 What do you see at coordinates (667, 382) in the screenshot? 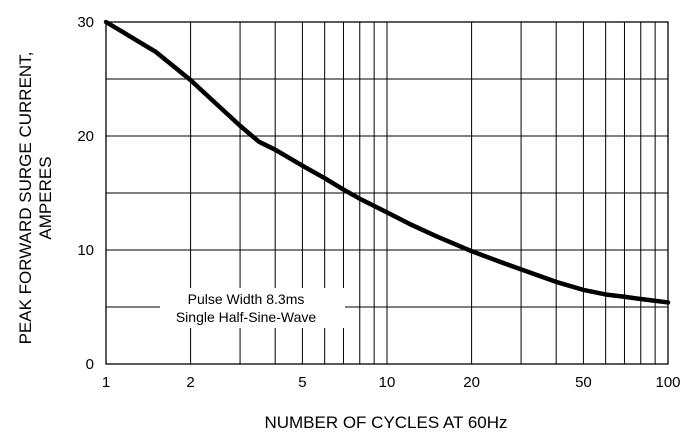
I see `x-tick-label: 100` at bounding box center [667, 382].